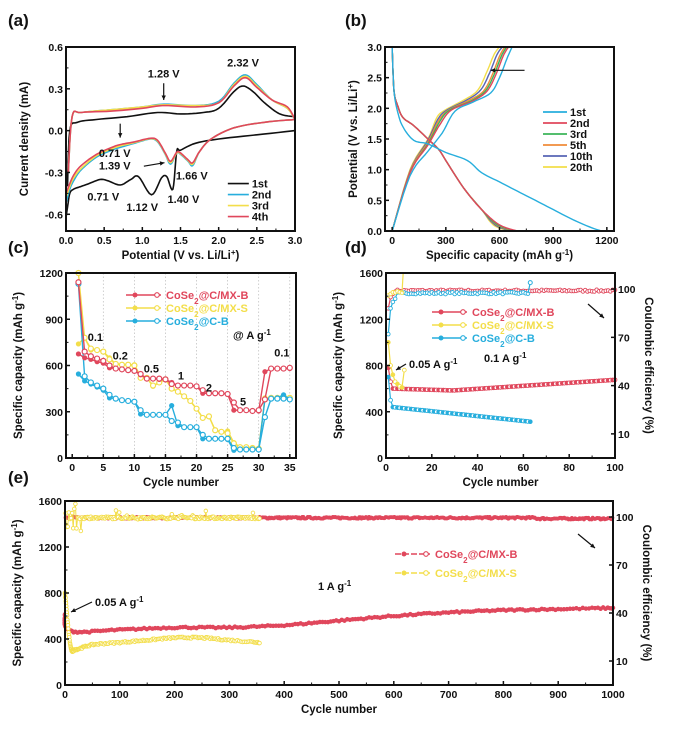  What do you see at coordinates (120, 695) in the screenshot?
I see `x-tick-label: 100` at bounding box center [120, 695].